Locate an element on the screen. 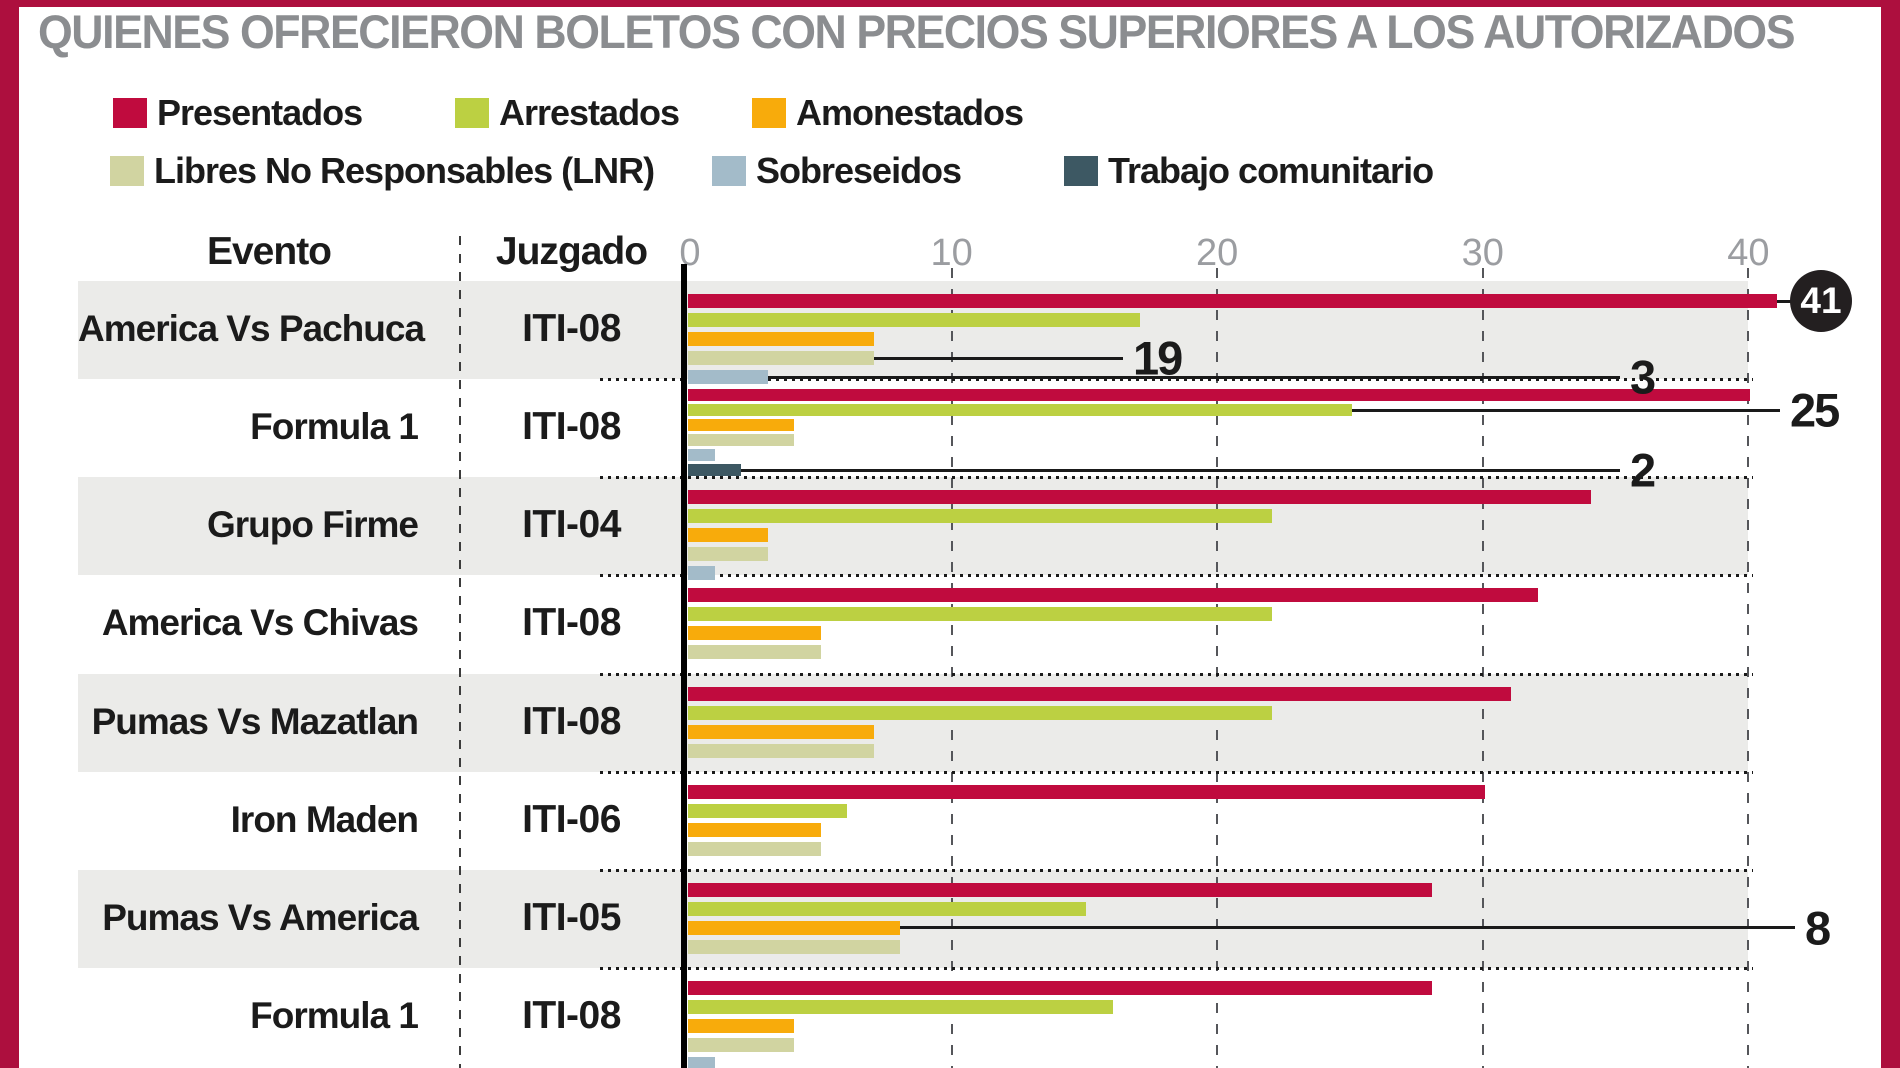  legend-swatch-arrestados is located at coordinates (472, 113).